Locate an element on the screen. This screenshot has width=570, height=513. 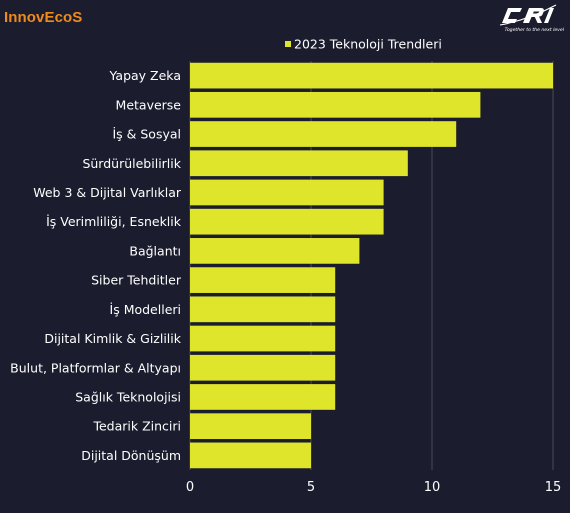
category-label: Bağlantı is located at coordinates (155, 250).